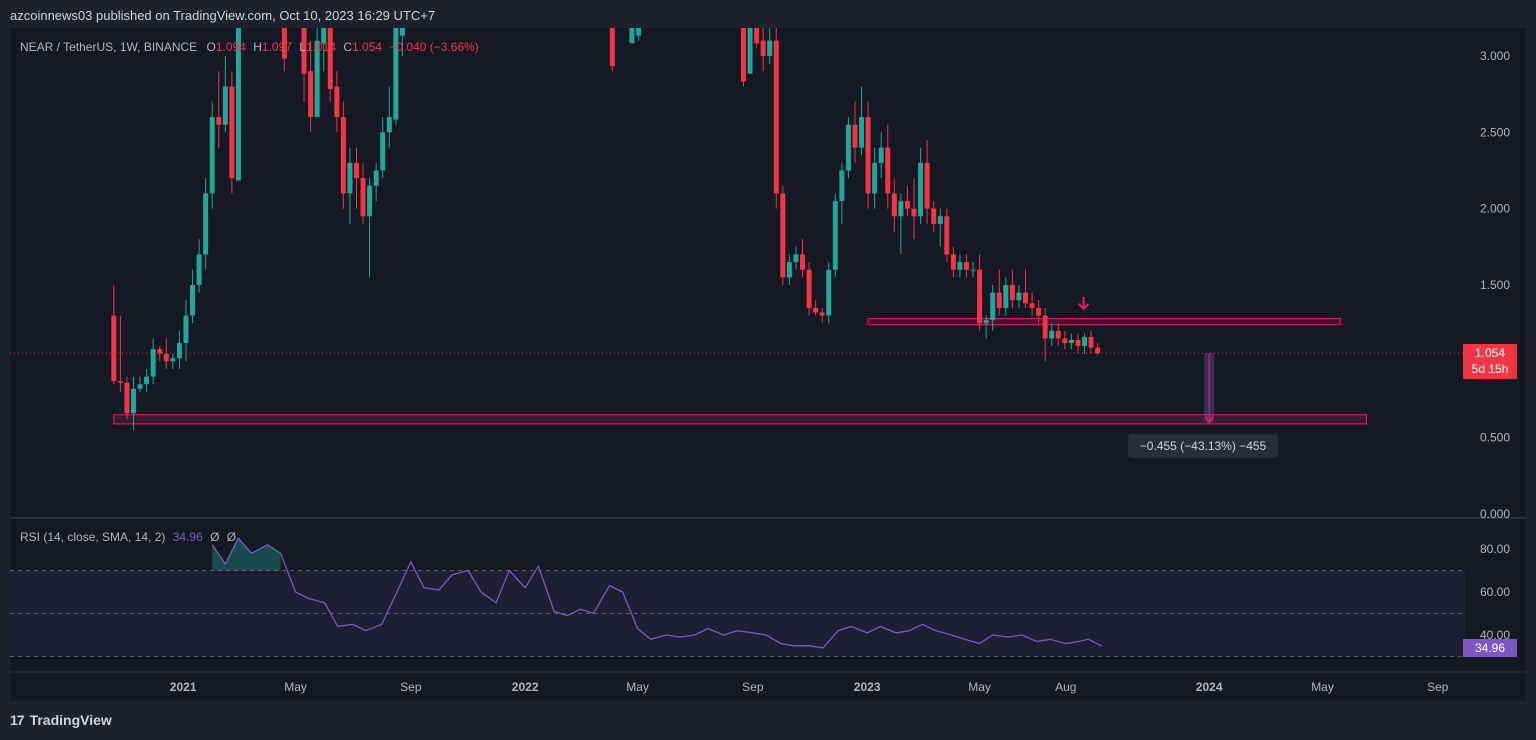 Image resolution: width=1536 pixels, height=740 pixels. I want to click on bar-countdown: 5d 15h, so click(1490, 369).